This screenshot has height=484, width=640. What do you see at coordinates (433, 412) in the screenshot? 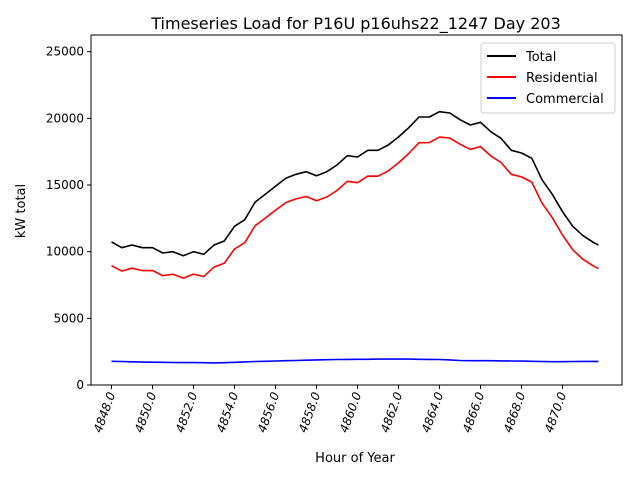
I see `x-tick-label: 4864.0` at bounding box center [433, 412].